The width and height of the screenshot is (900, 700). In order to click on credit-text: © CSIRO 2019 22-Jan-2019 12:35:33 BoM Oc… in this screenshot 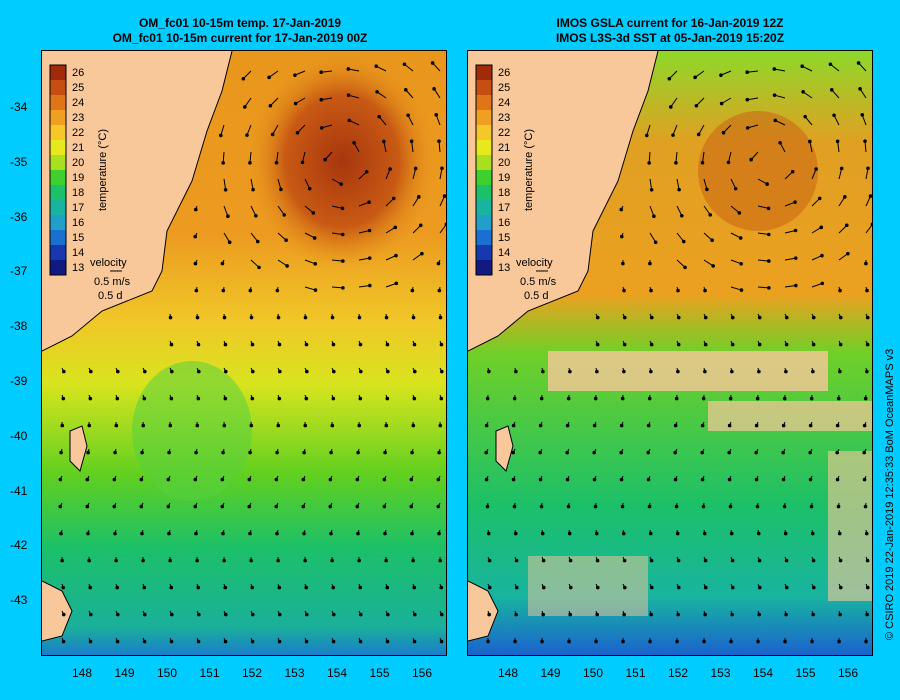, I will do `click(890, 494)`.